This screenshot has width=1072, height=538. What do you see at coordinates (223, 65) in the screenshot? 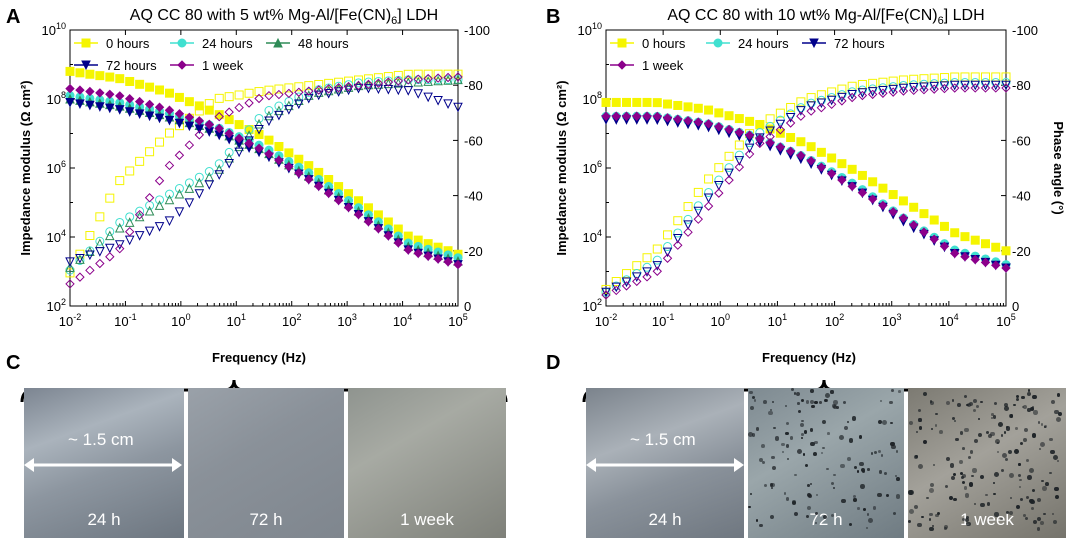
I see `legend-label: 1 week` at bounding box center [223, 65].